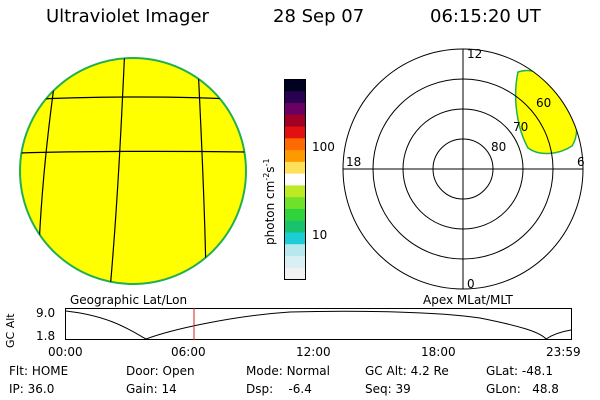 The height and width of the screenshot is (400, 600). I want to click on date-label: 28 Sep 07, so click(319, 16).